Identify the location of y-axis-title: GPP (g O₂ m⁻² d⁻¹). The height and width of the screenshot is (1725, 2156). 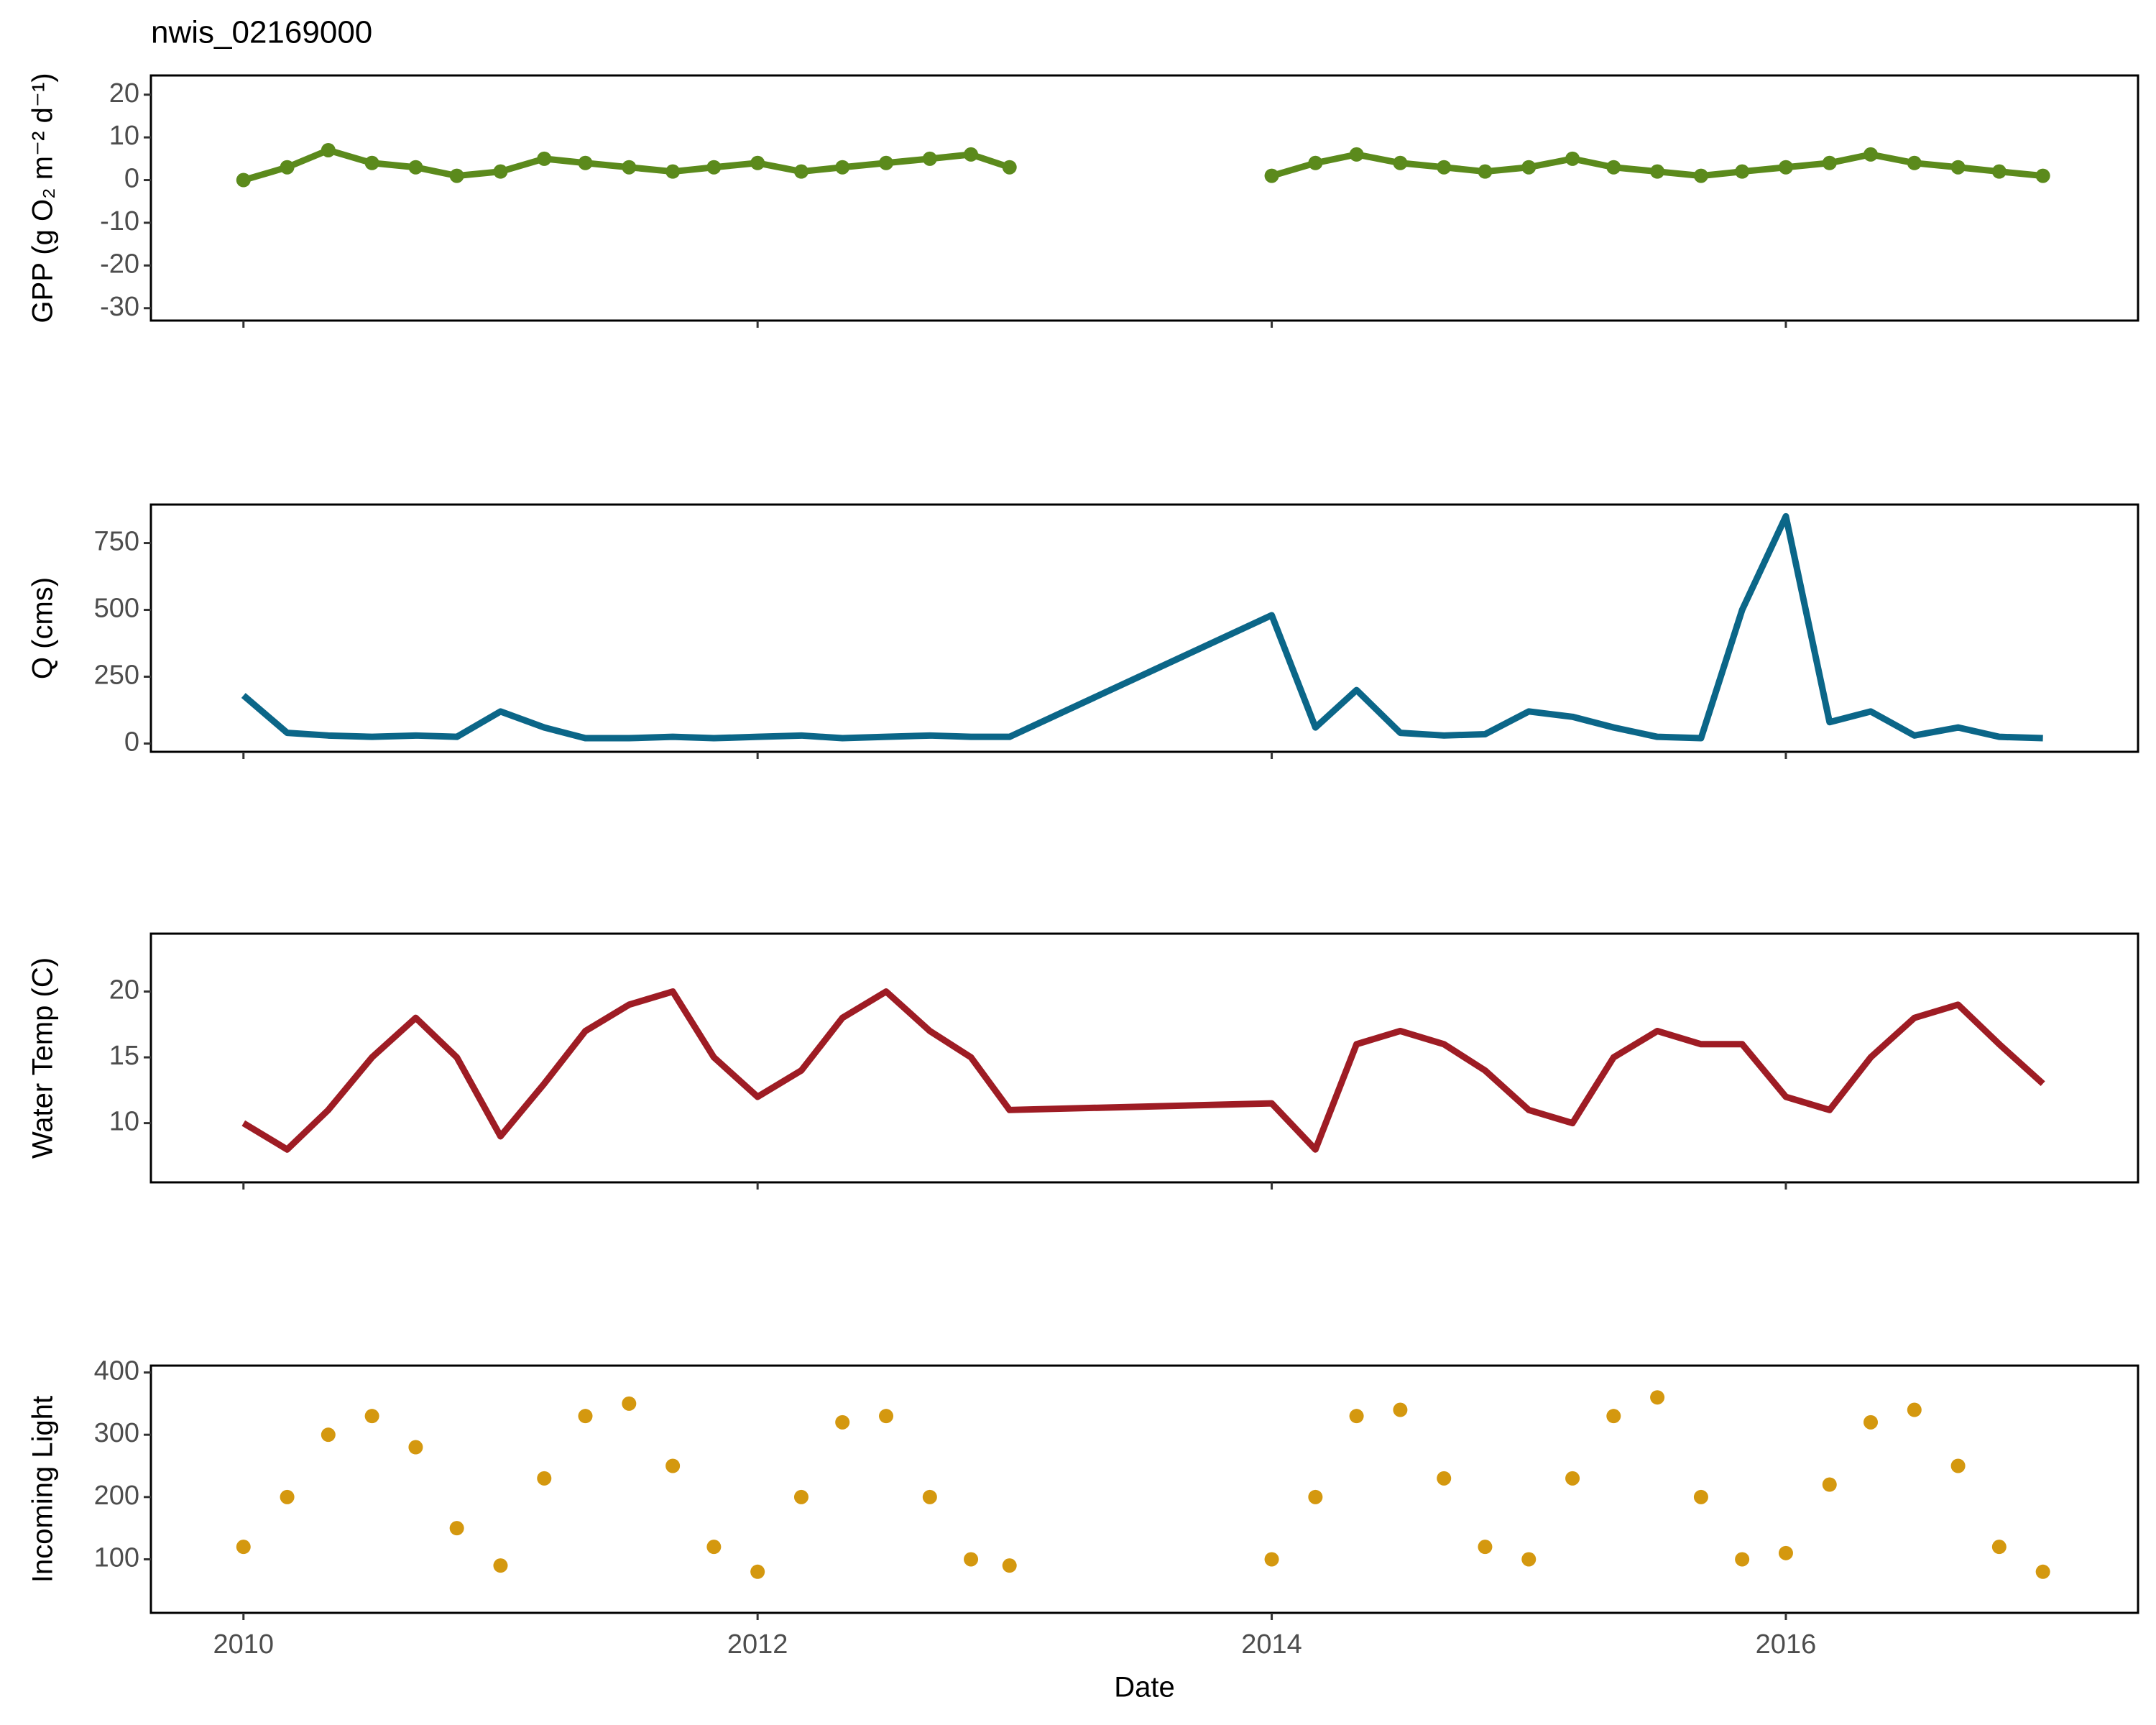
(43, 198).